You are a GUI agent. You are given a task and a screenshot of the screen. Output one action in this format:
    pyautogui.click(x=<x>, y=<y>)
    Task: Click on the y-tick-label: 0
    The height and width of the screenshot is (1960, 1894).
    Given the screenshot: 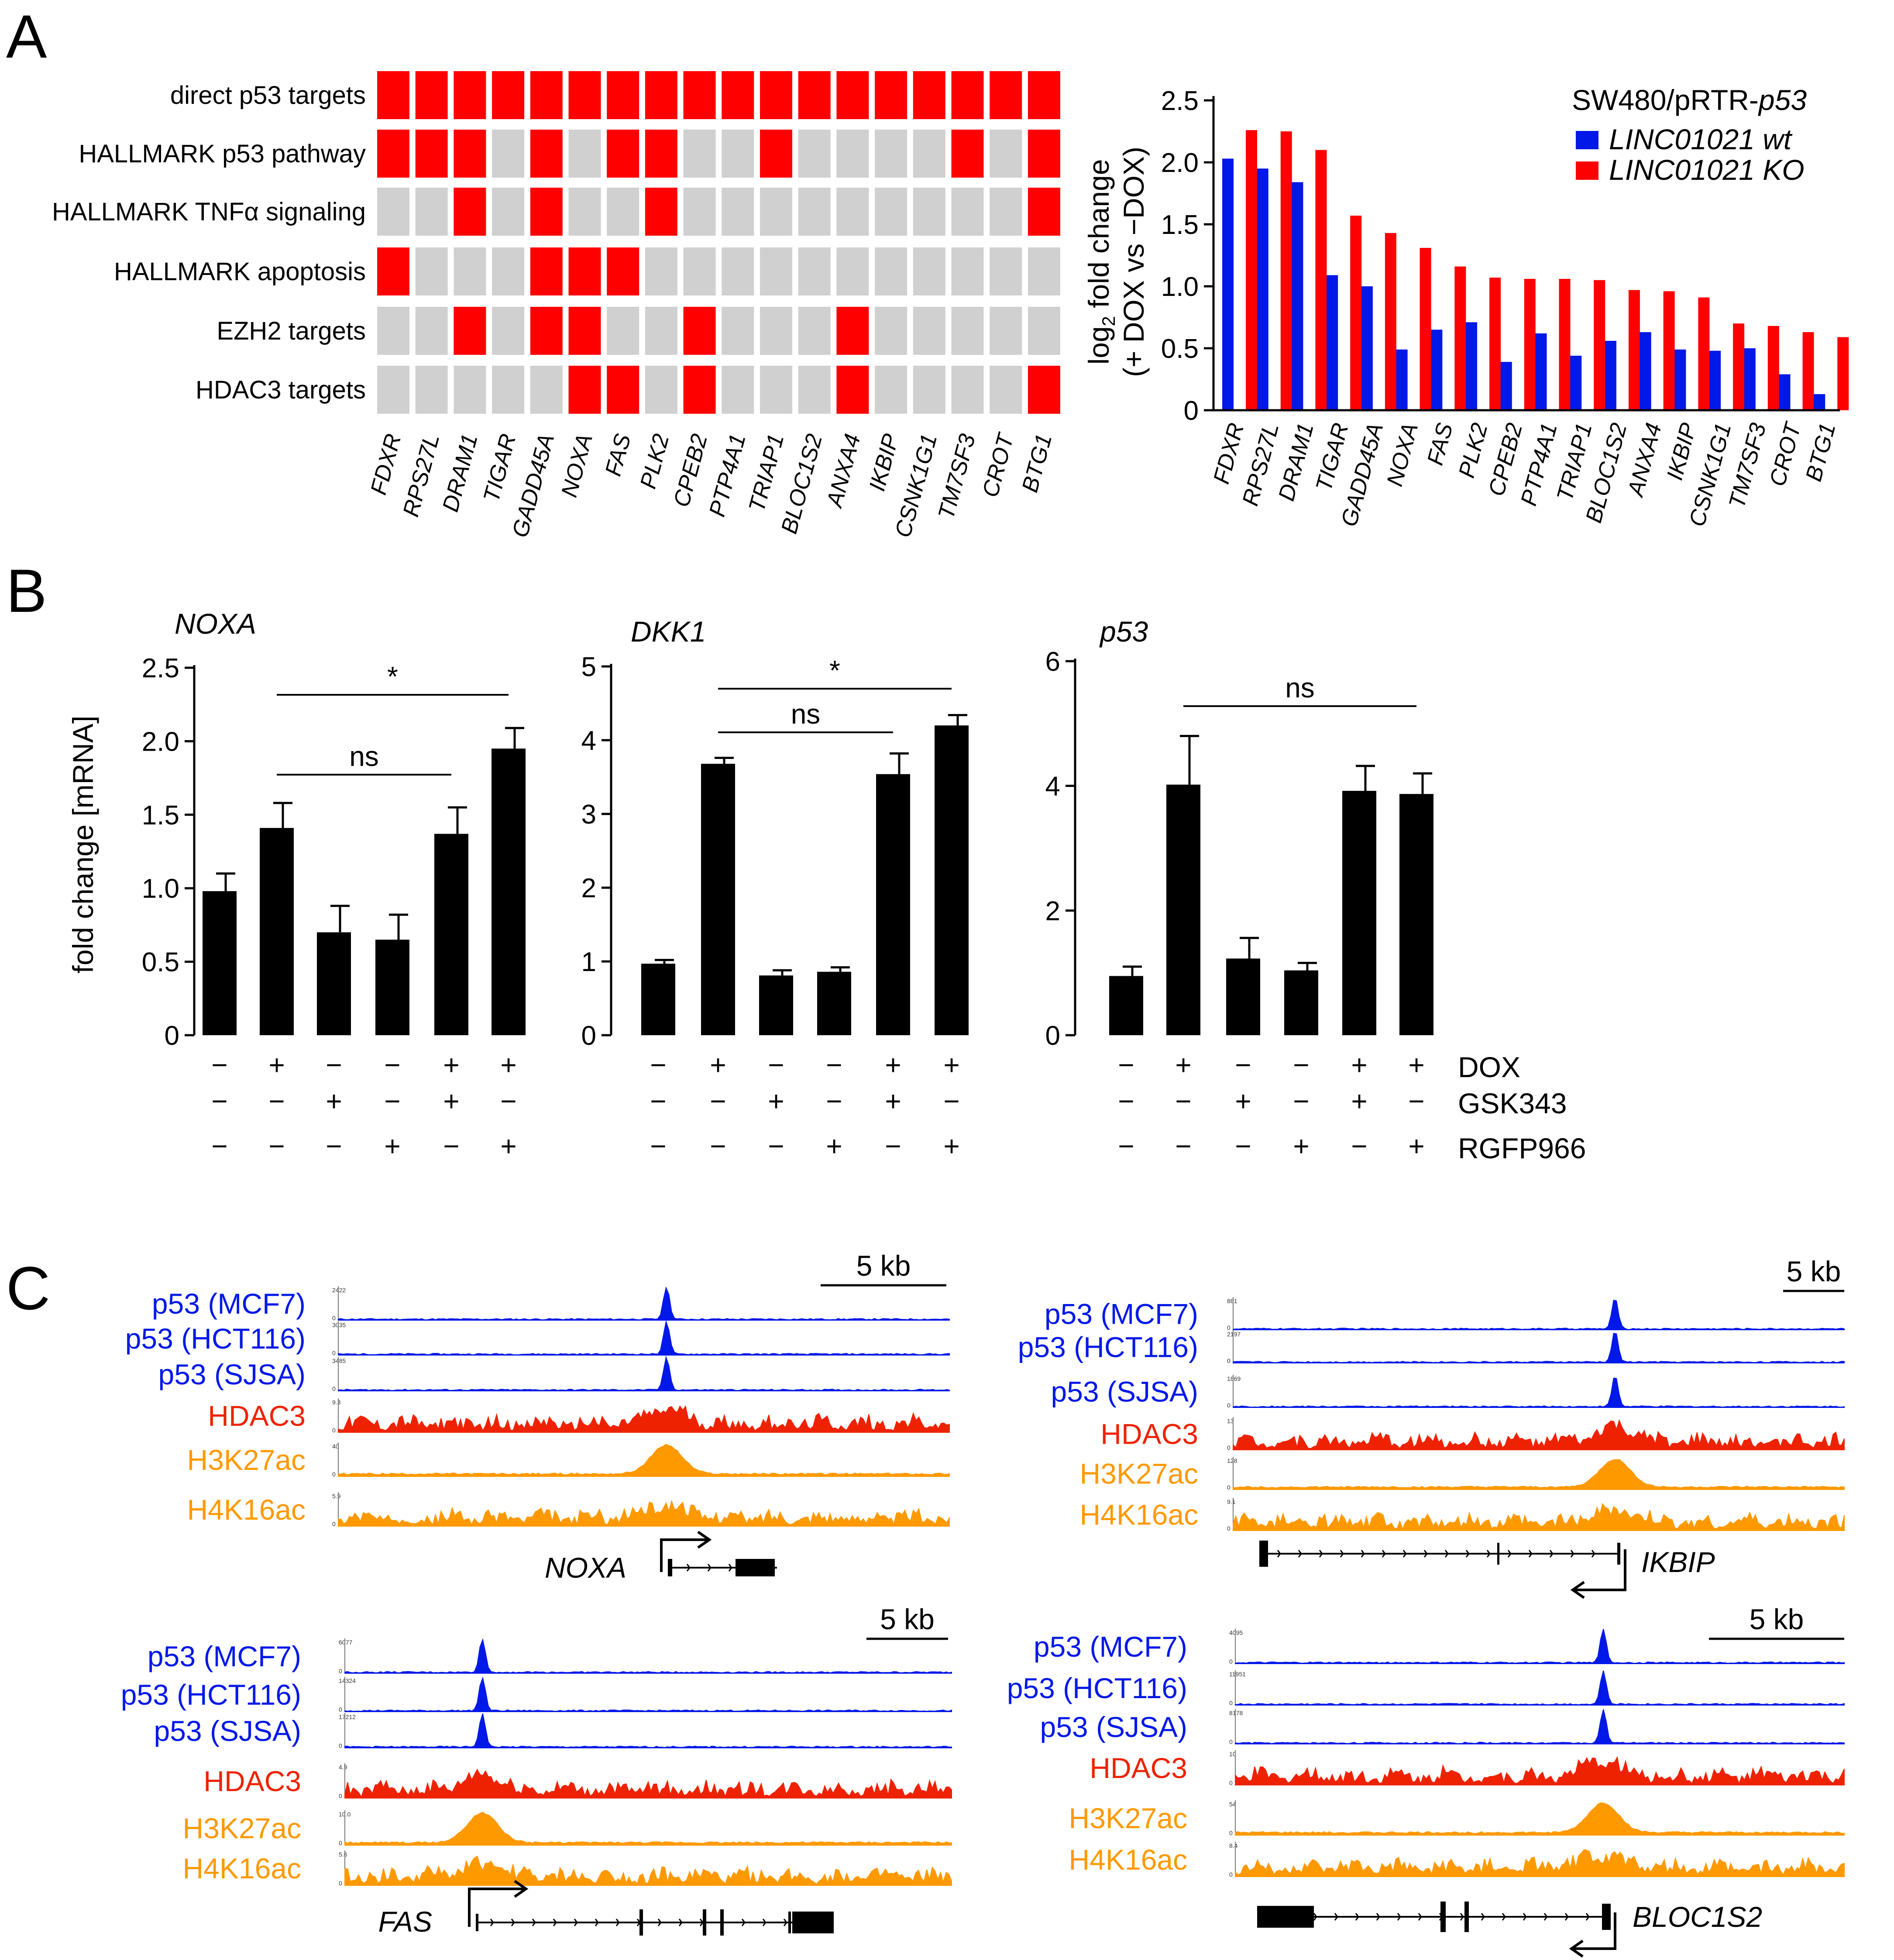 What is the action you would take?
    pyautogui.click(x=1052, y=1036)
    